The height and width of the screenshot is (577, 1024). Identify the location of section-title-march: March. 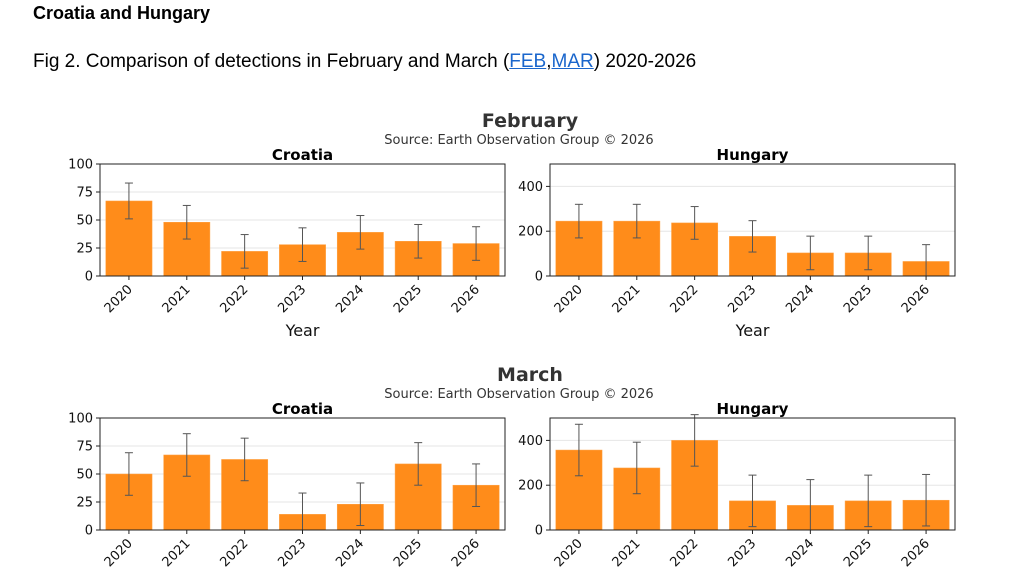
(530, 375).